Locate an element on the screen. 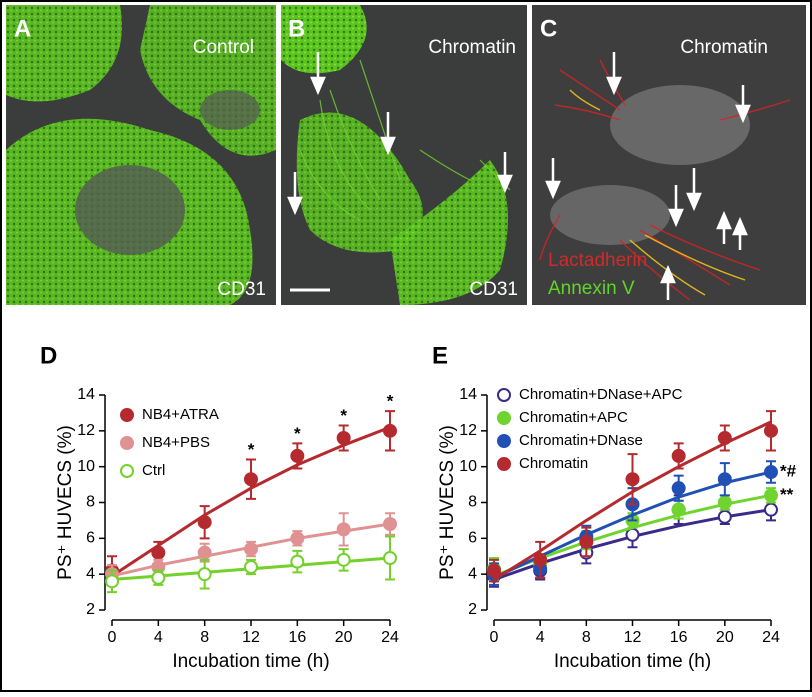 This screenshot has height=697, width=812. image-panel-b: B Chromatin CD31 is located at coordinates (404, 155).